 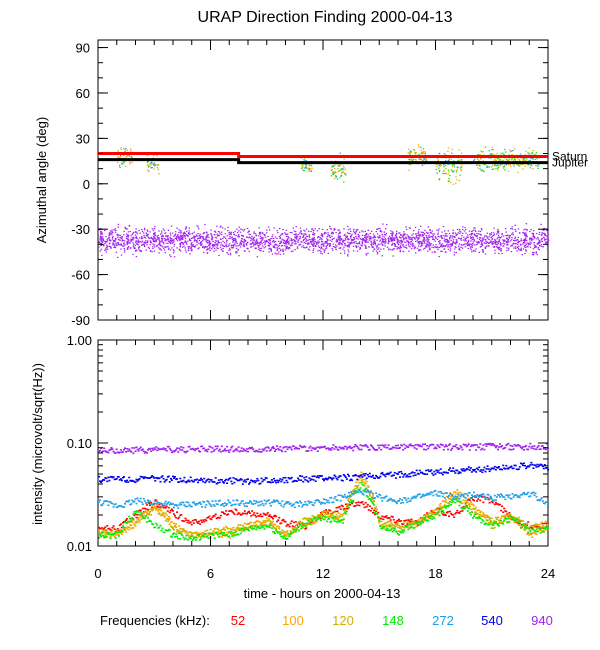 I want to click on azimuth-ytick-label: -30, so click(x=80, y=229).